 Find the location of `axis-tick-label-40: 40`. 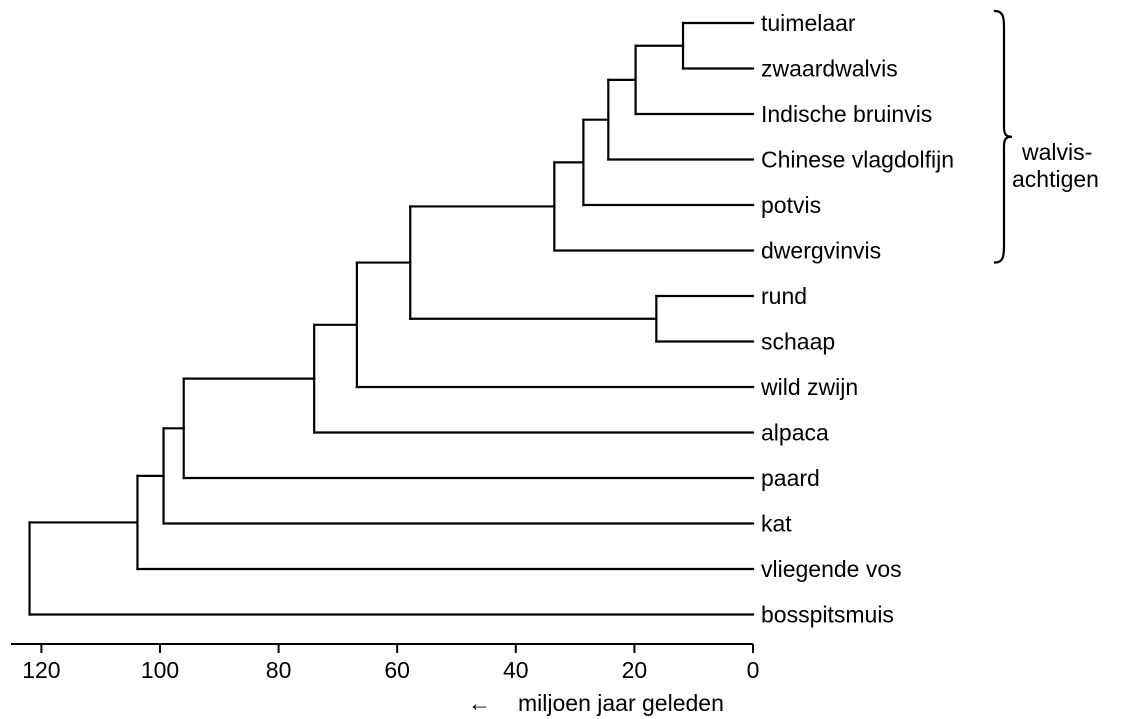

axis-tick-label-40: 40 is located at coordinates (516, 670).